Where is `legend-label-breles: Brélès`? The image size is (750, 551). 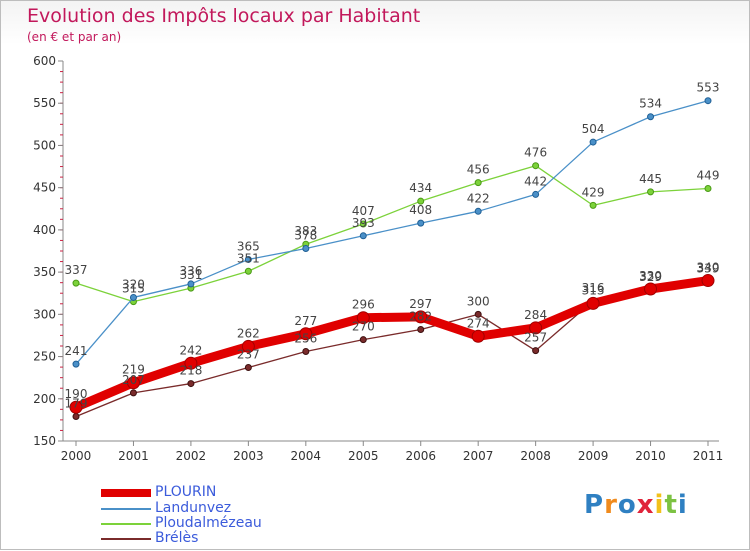
legend-label-breles: Brélès is located at coordinates (177, 538).